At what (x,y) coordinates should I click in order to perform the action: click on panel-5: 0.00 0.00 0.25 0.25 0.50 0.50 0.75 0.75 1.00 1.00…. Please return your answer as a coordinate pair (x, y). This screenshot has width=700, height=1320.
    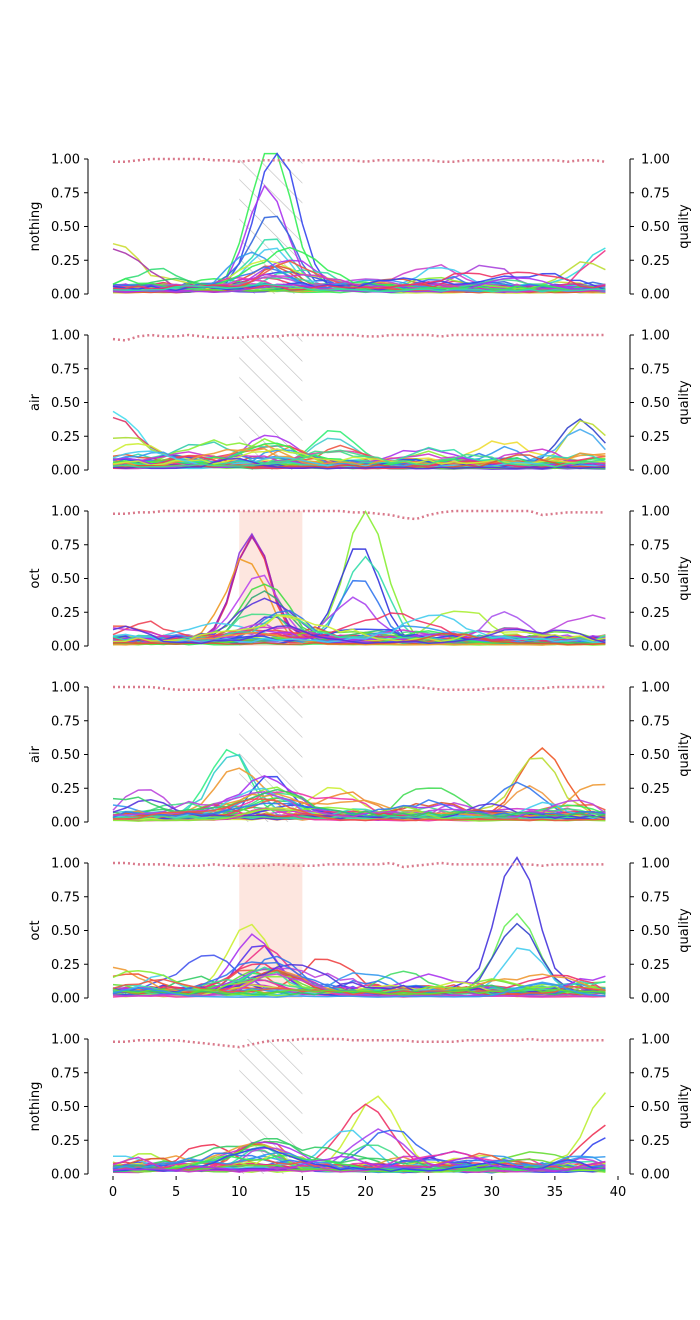
    Looking at the image, I should click on (360, 931).